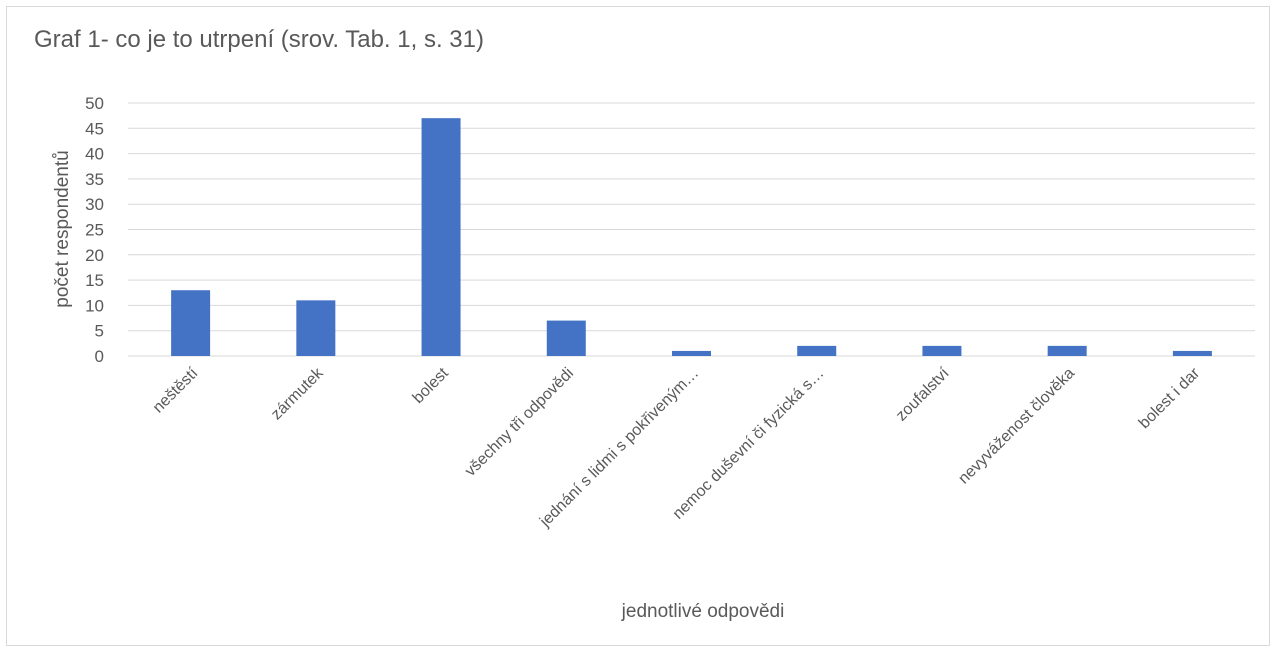 The width and height of the screenshot is (1277, 652). What do you see at coordinates (99, 331) in the screenshot?
I see `y-tick-label: 5` at bounding box center [99, 331].